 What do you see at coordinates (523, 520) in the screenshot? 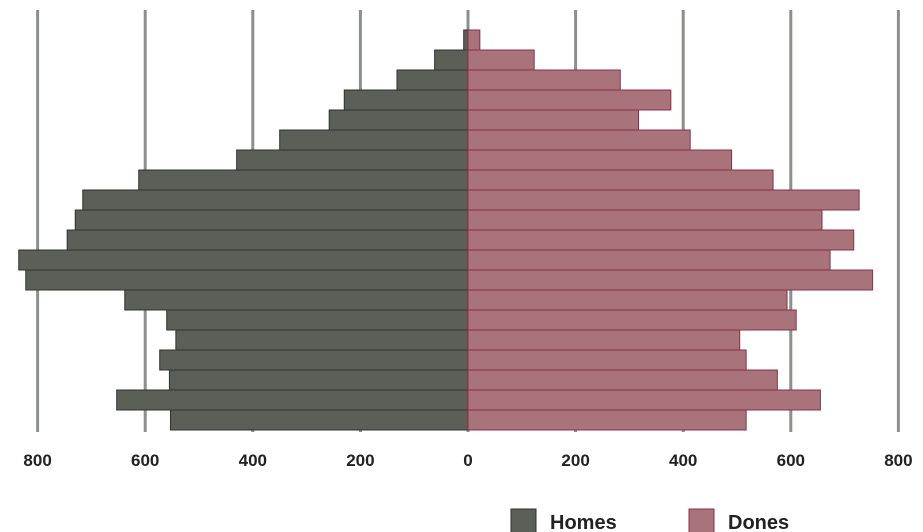
I see `legend-swatch-homes` at bounding box center [523, 520].